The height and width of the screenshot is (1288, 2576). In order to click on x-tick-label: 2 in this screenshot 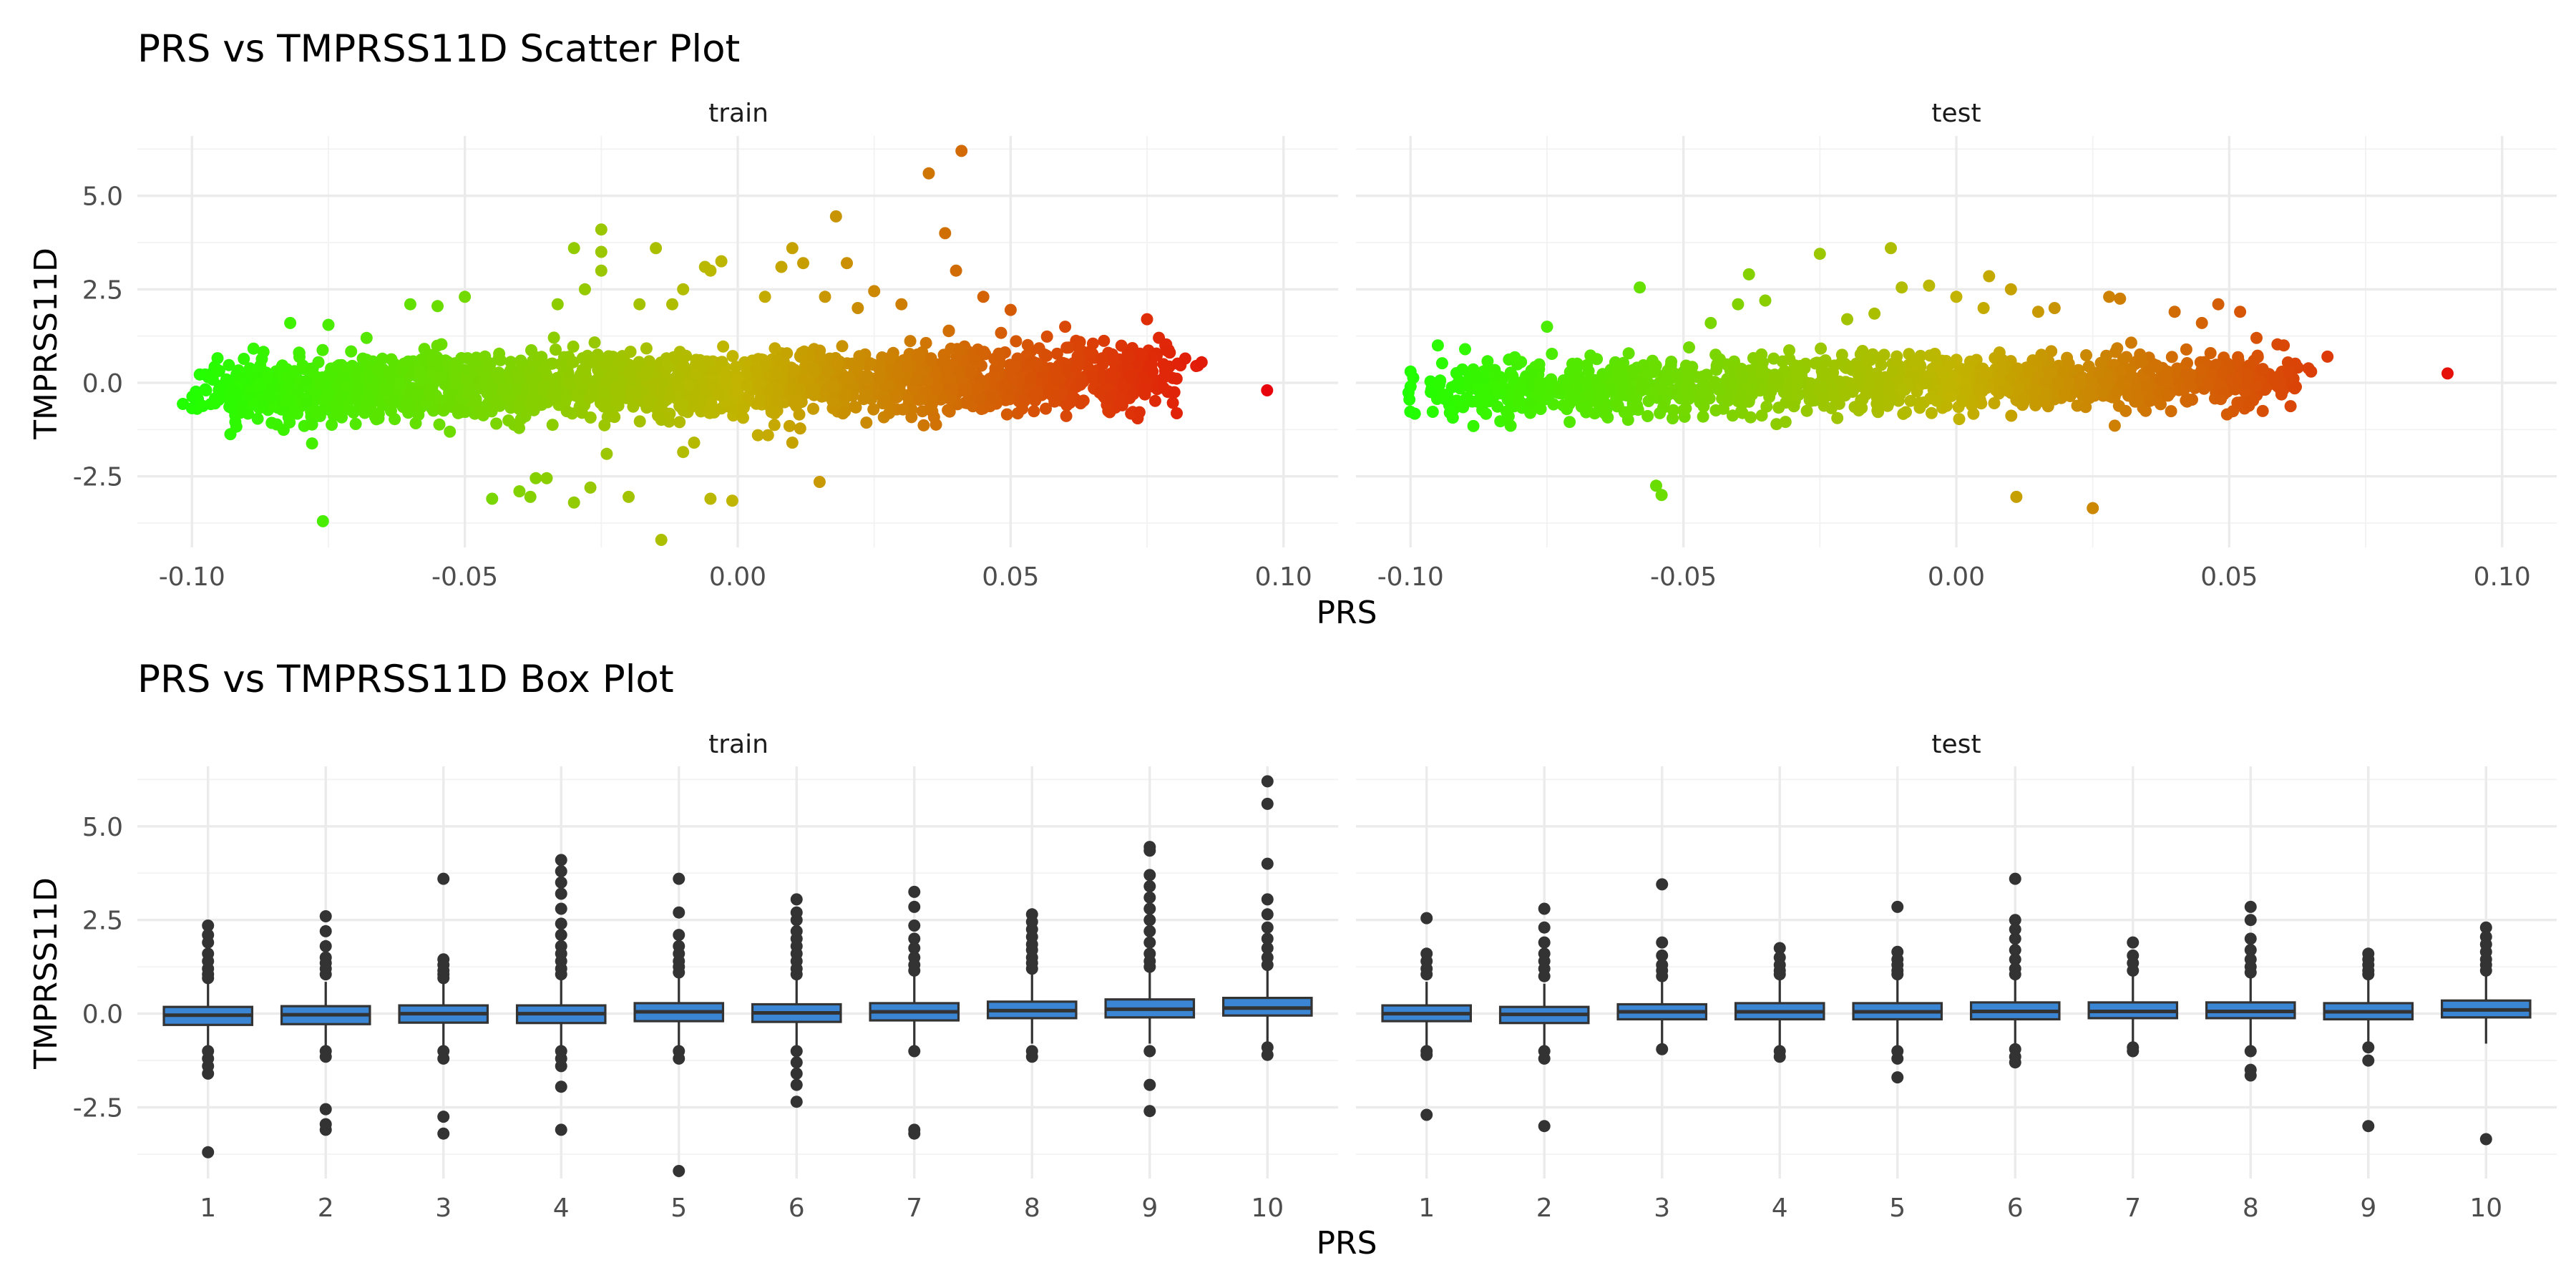, I will do `click(1544, 1208)`.